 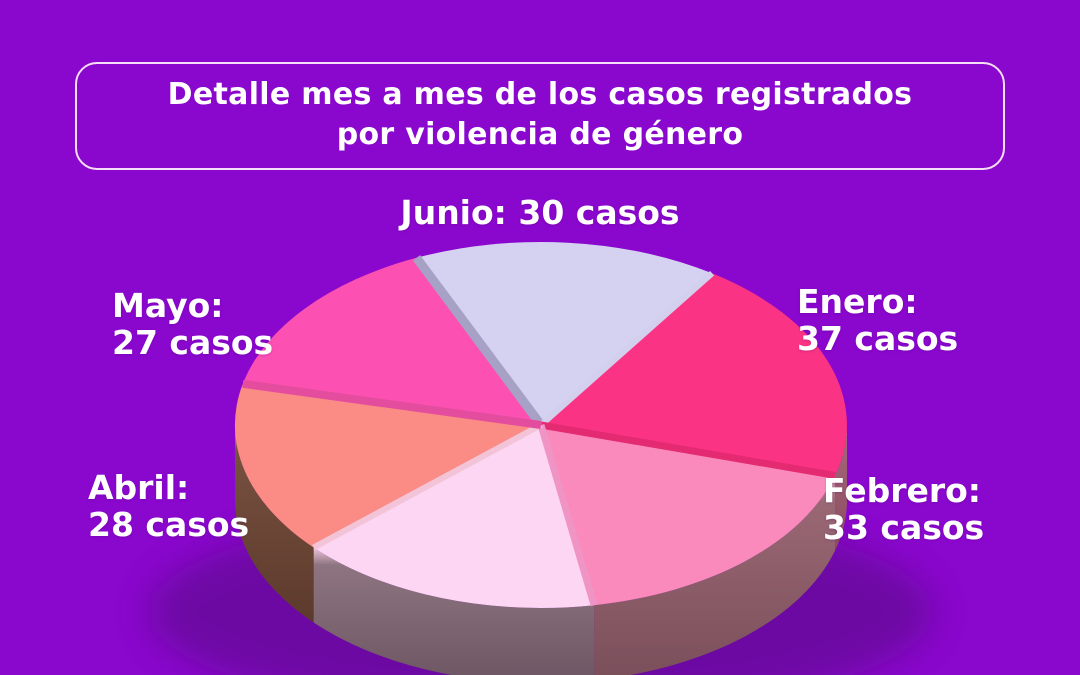 I want to click on pie-label-junio: Junio: 30 casos, so click(x=540, y=212).